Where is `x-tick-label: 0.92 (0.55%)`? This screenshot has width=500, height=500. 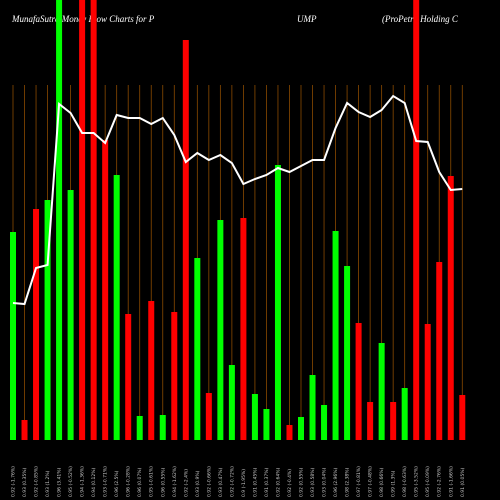
x-tick-label: 0.92 (0.55%) is located at coordinates (302, 482).